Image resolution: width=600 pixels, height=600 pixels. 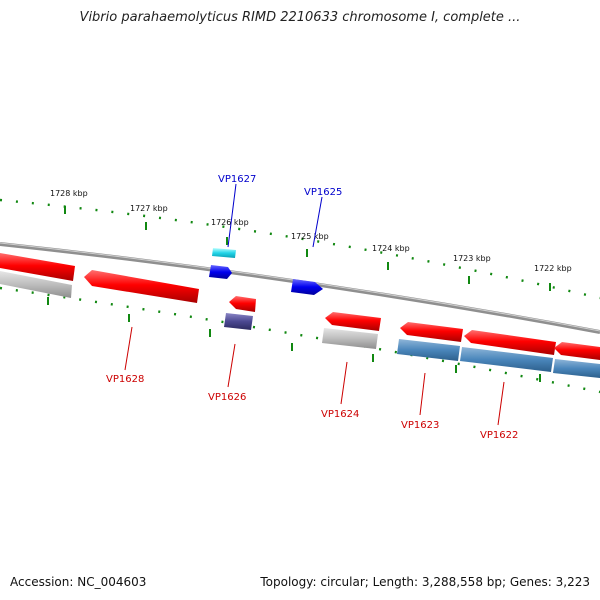 I want to click on outer-major-ticks, so click(x=307, y=248).